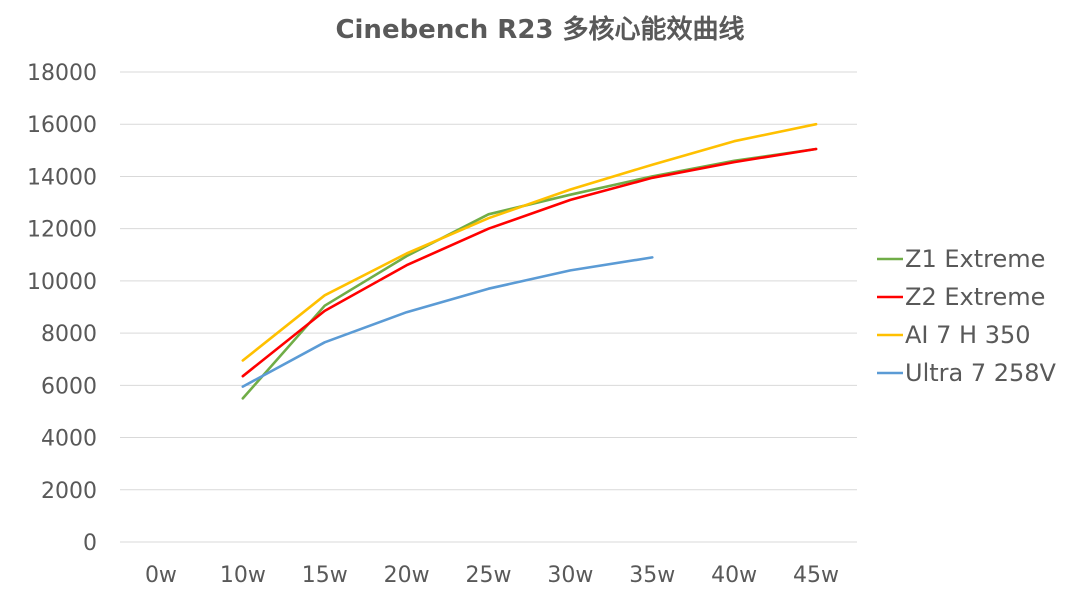  Describe the element at coordinates (62, 177) in the screenshot. I see `y-tick-label: 14000` at that location.